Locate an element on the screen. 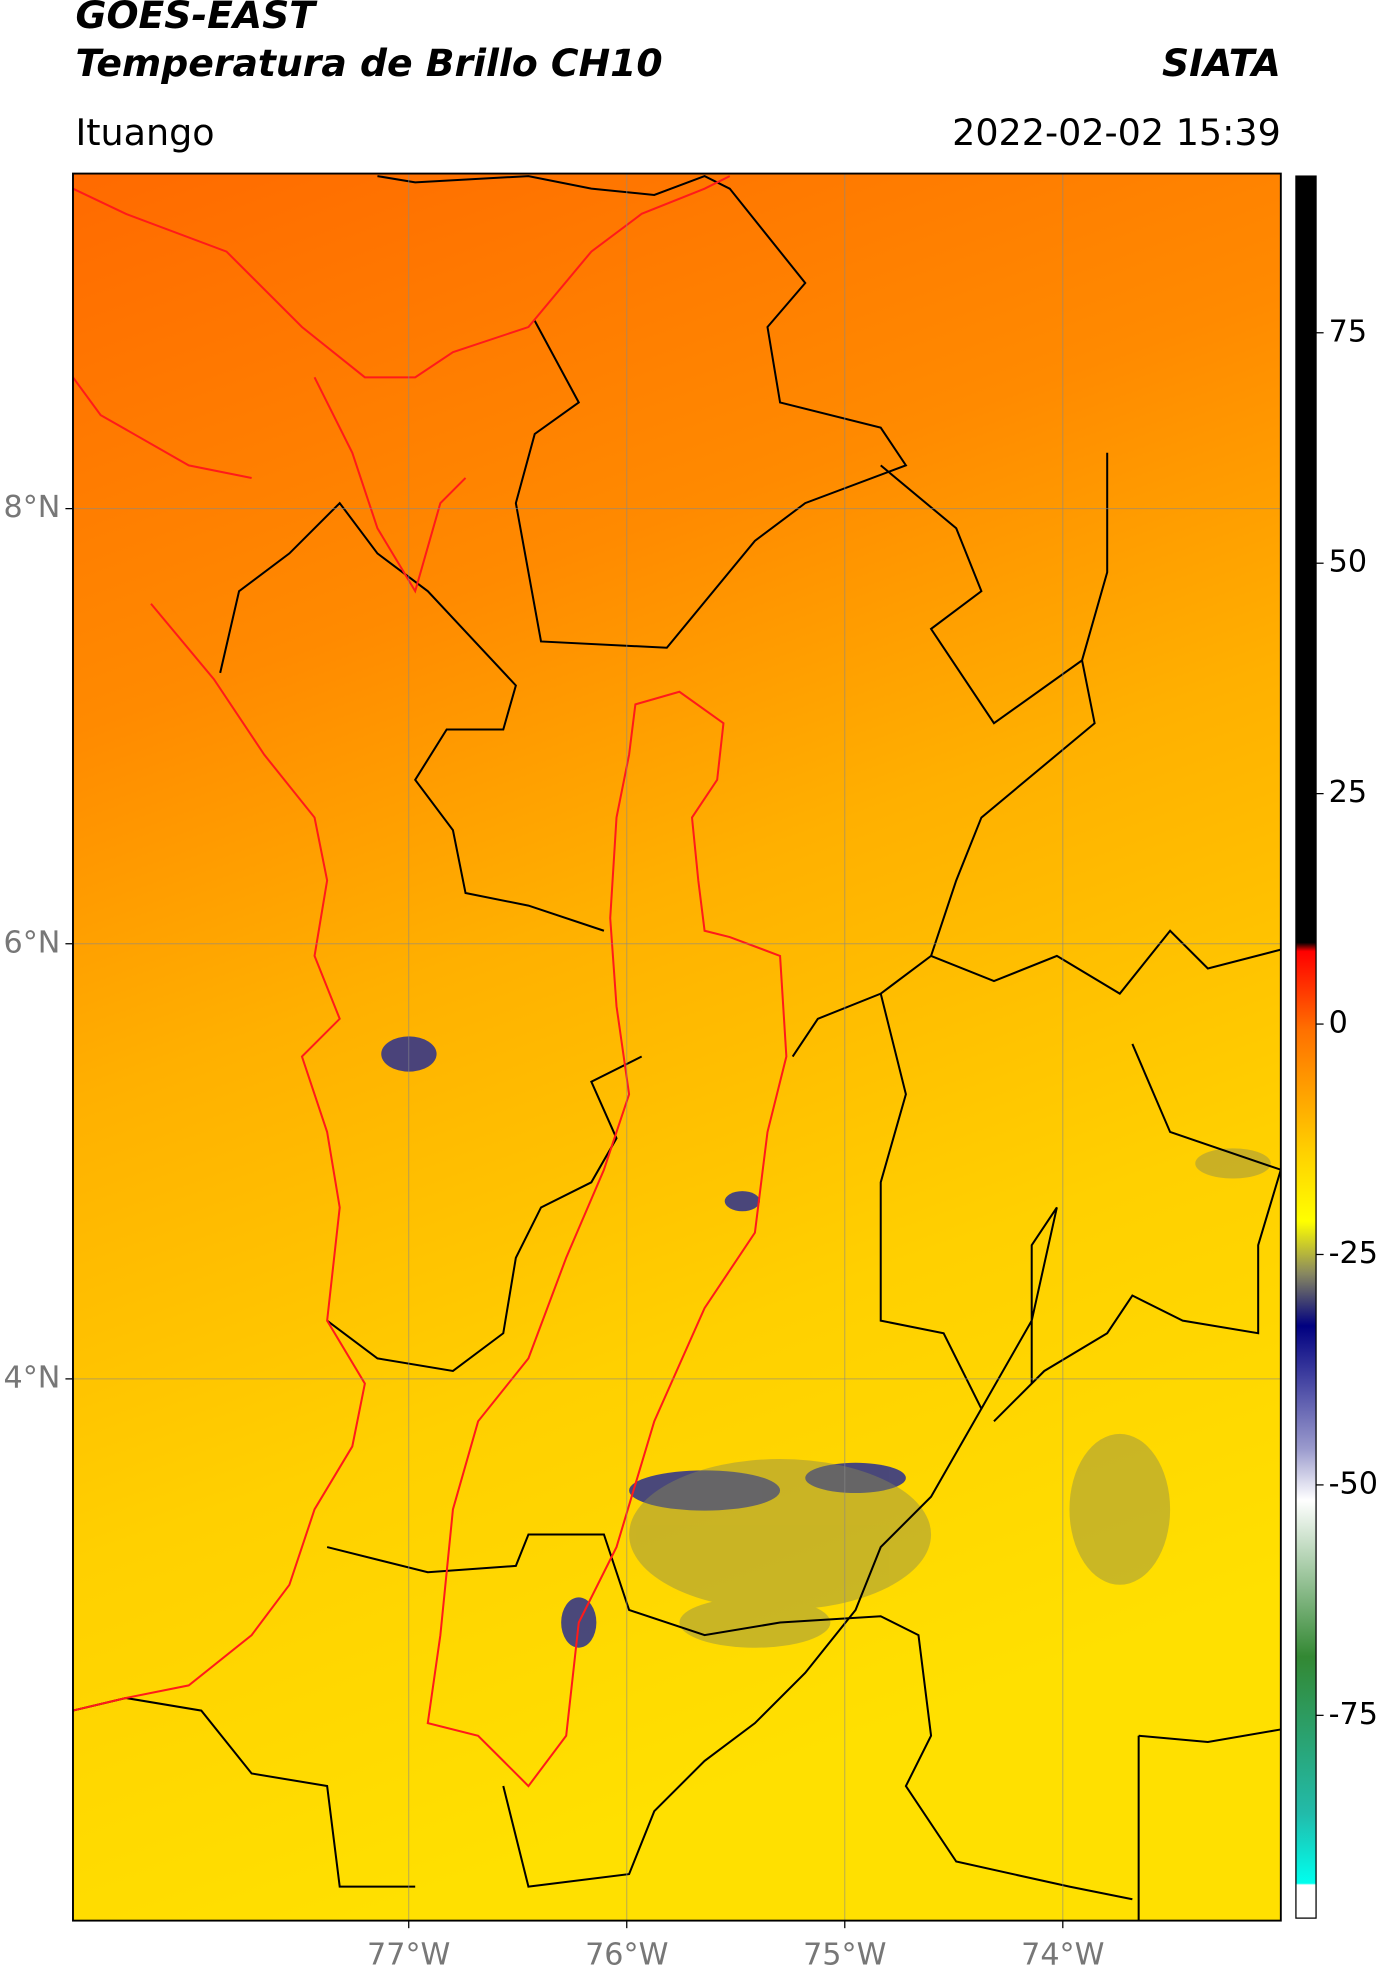  colorbar-tick-label: 75 is located at coordinates (1348, 331).